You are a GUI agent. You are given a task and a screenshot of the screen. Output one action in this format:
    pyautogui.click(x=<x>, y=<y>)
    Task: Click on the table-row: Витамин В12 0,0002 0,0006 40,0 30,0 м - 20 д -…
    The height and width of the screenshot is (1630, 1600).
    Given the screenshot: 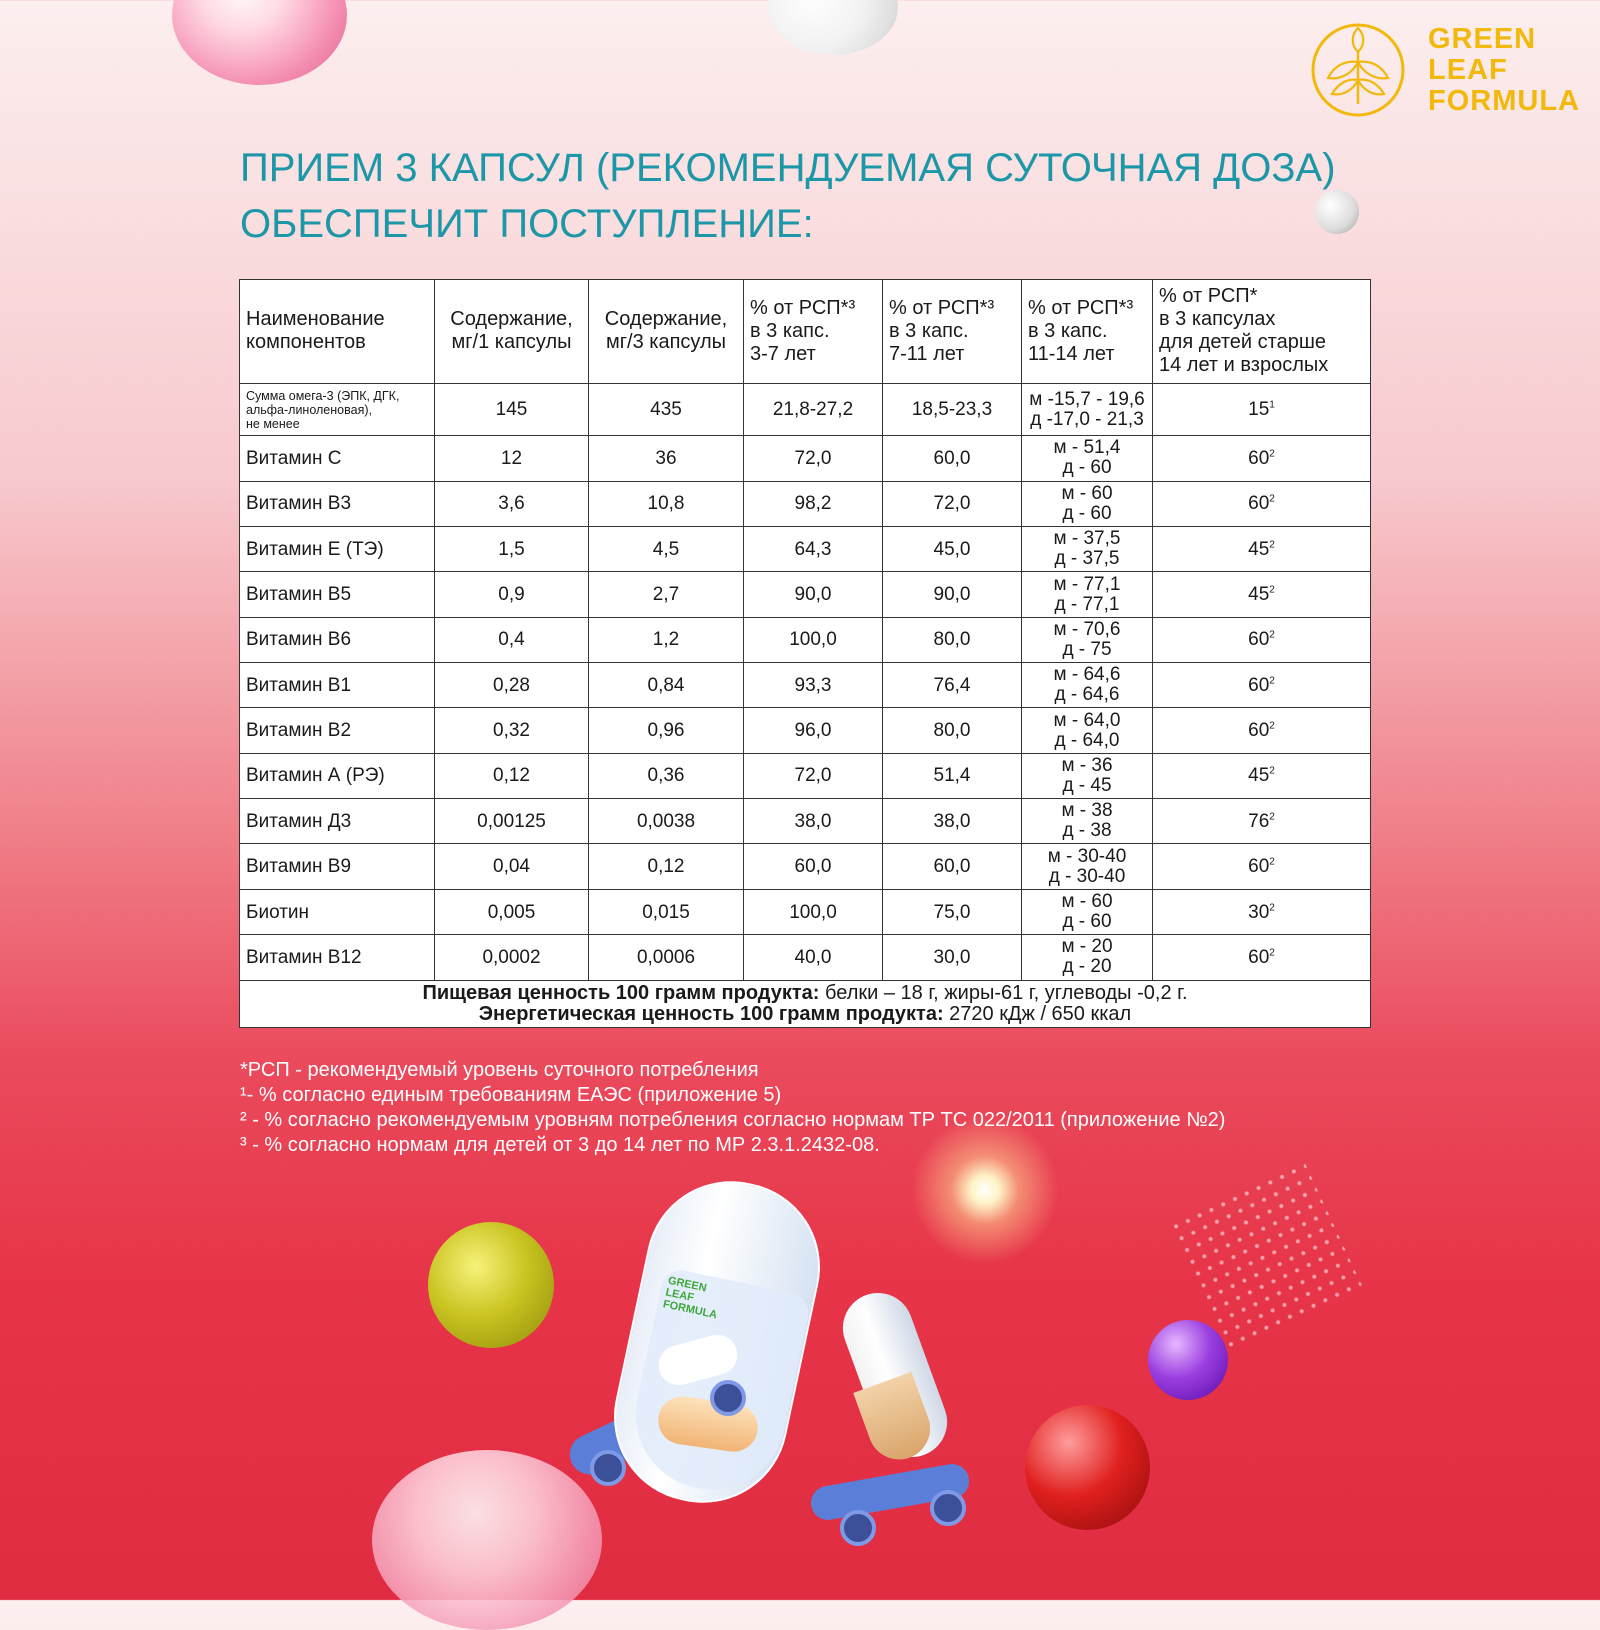 What is the action you would take?
    pyautogui.click(x=805, y=957)
    